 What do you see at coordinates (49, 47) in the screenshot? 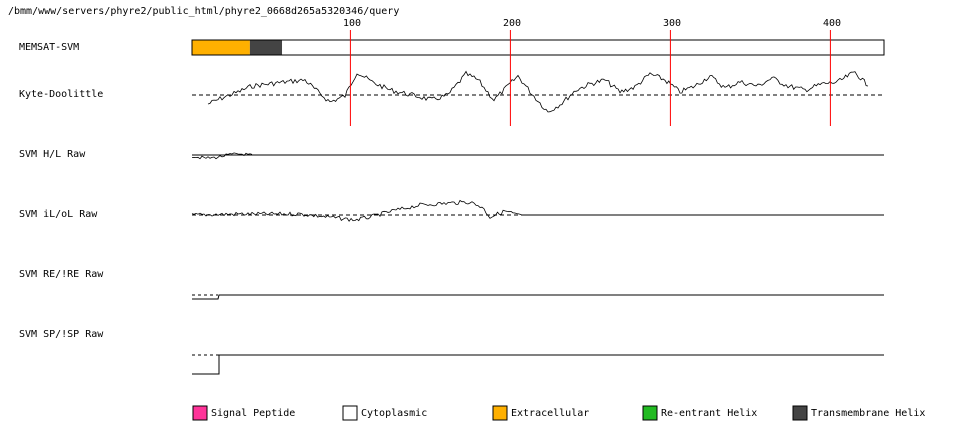
I see `track-label-memsat: MEMSAT-SVM` at bounding box center [49, 47].